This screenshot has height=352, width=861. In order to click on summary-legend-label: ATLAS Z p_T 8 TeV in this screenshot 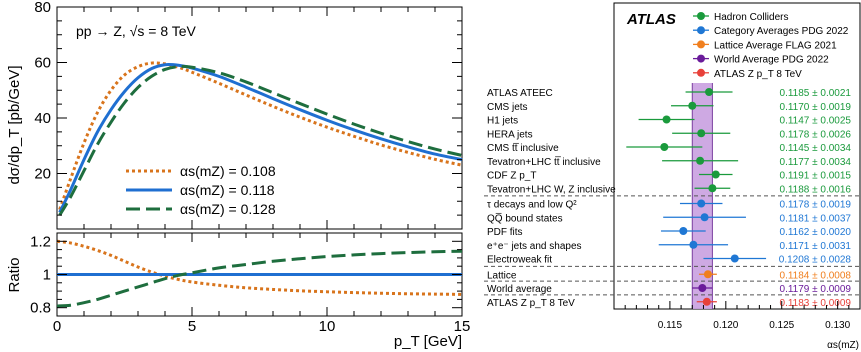, I will do `click(758, 74)`.